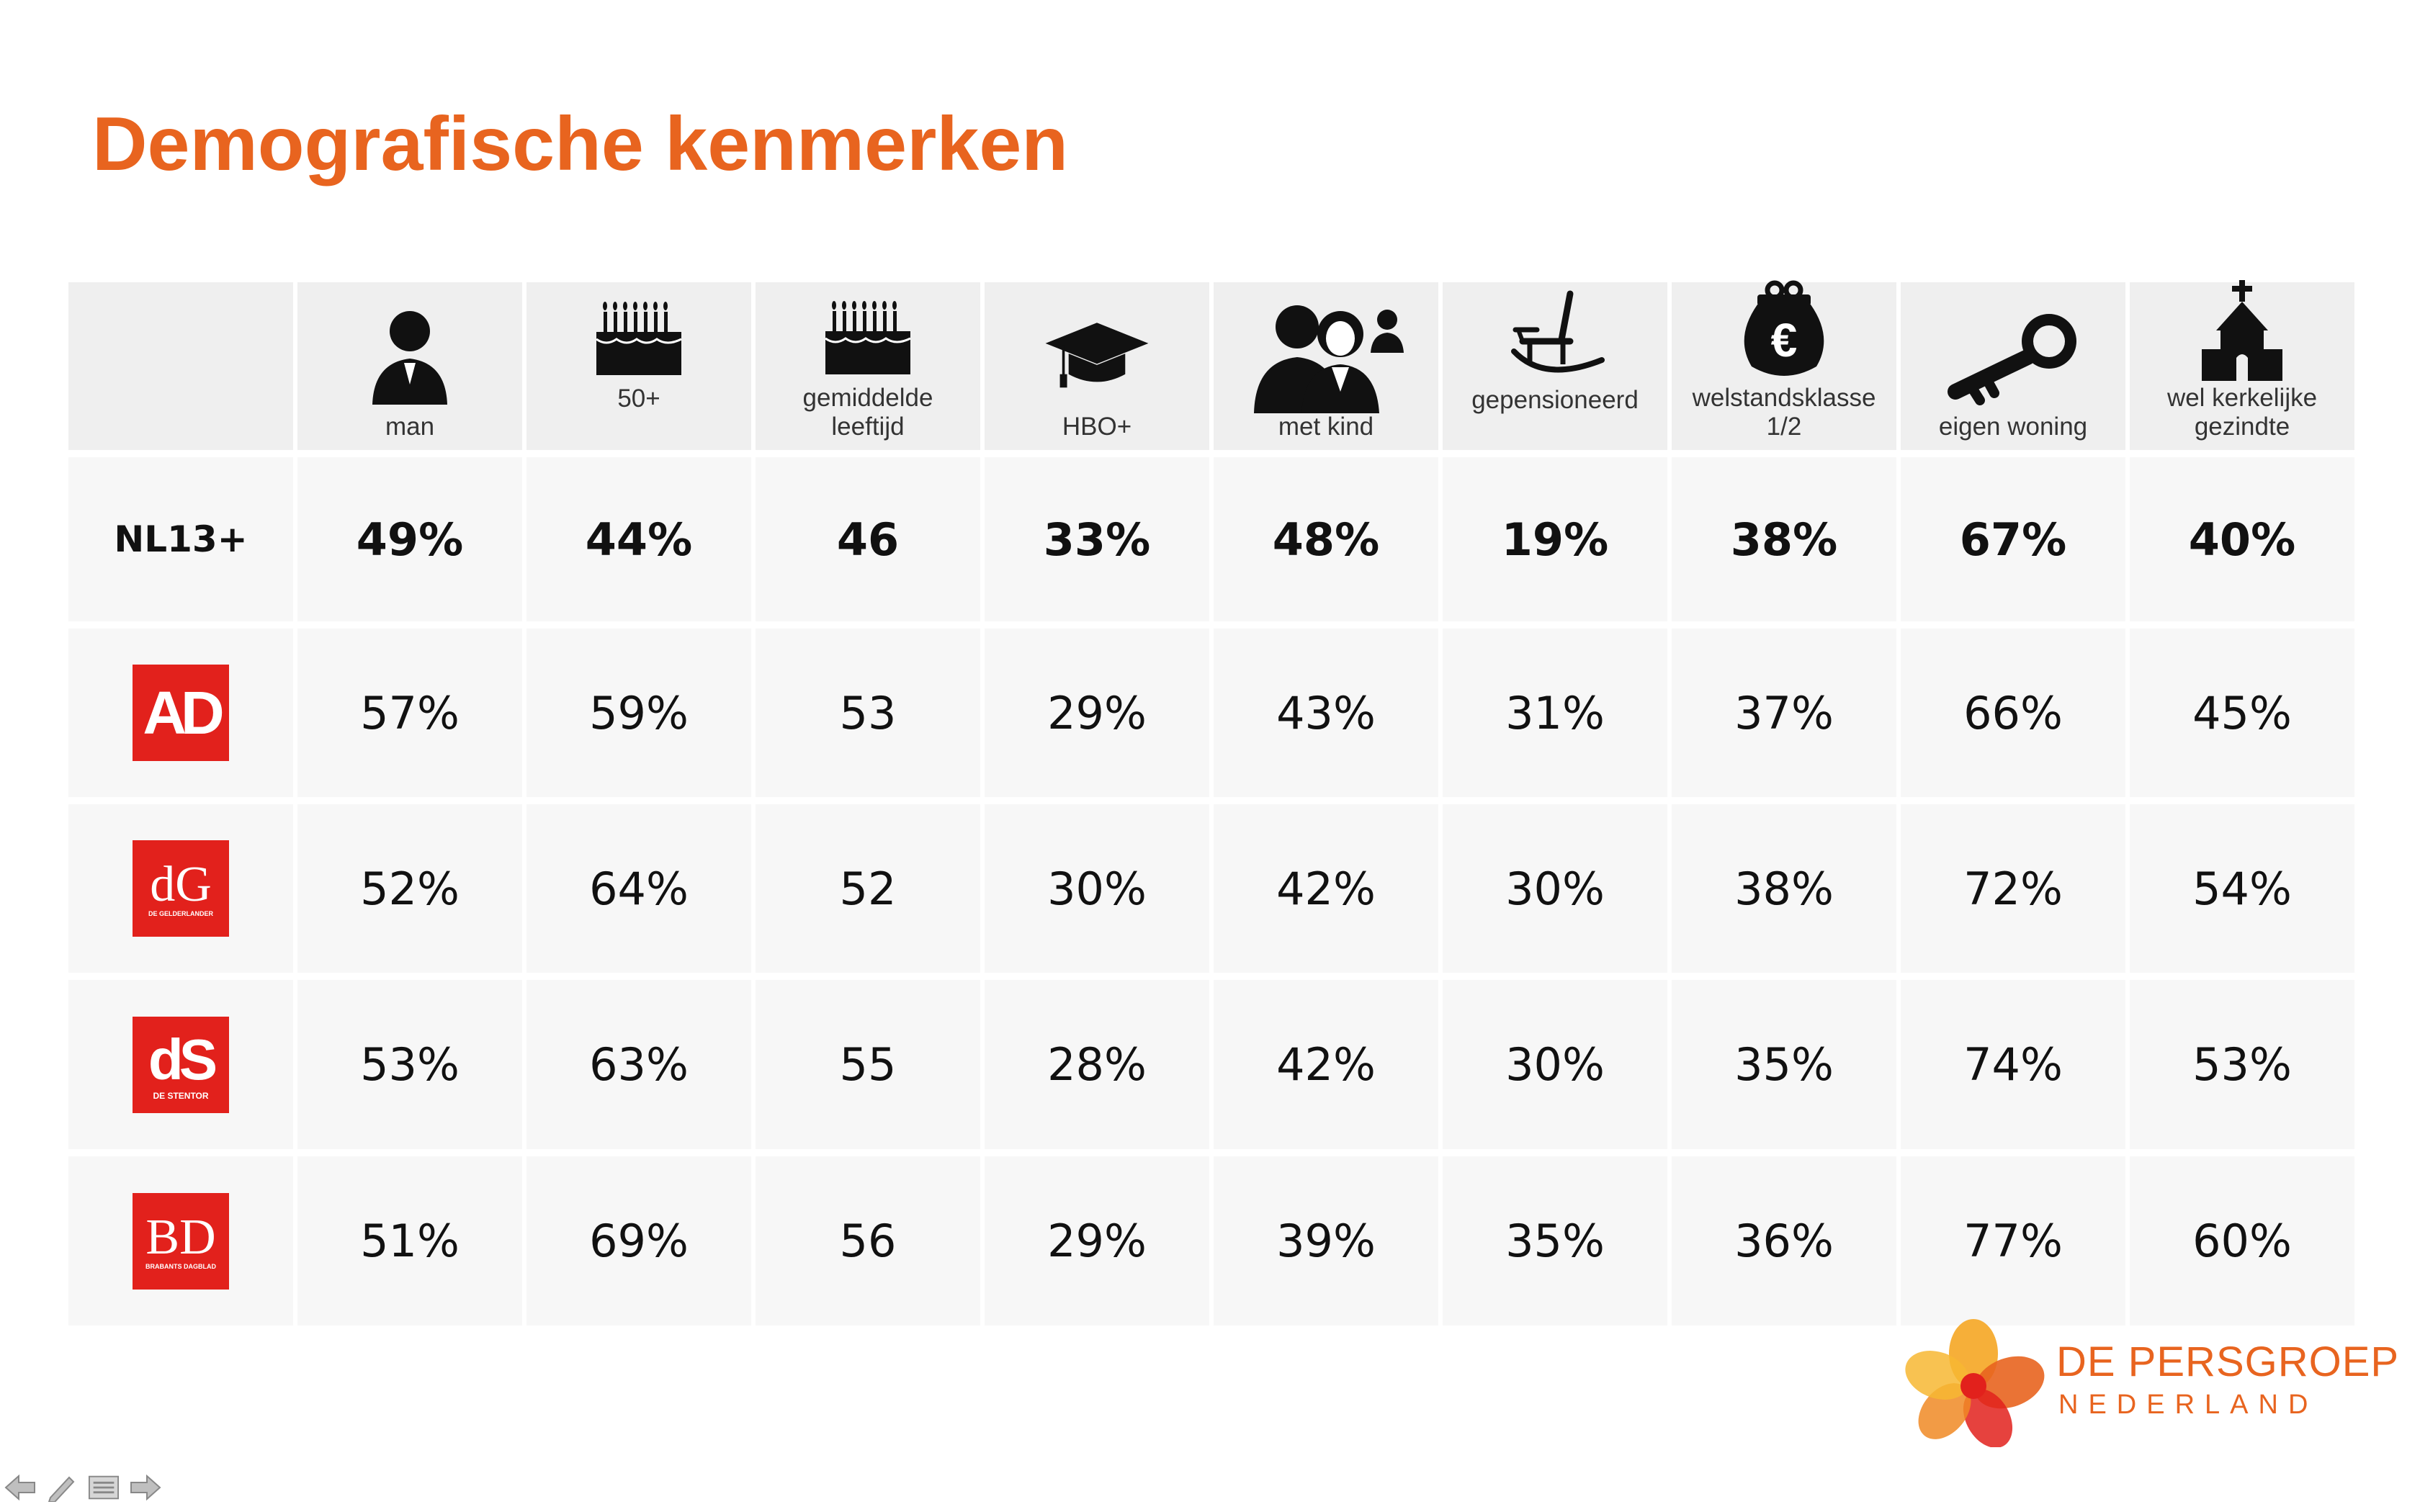  Describe the element at coordinates (1784, 1241) in the screenshot. I see `value: 36%` at that location.